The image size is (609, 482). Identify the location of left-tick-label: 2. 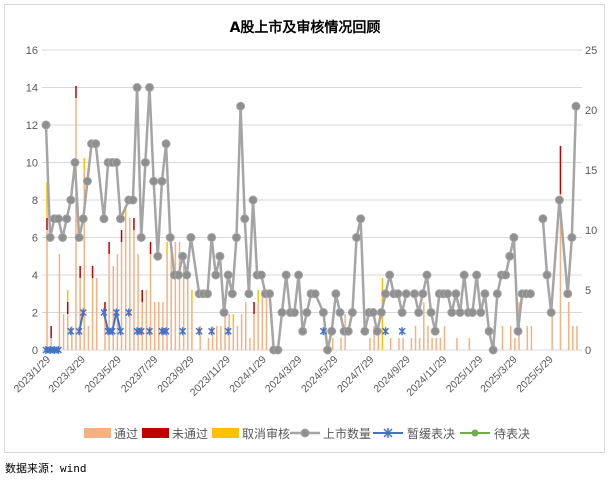
(35, 314).